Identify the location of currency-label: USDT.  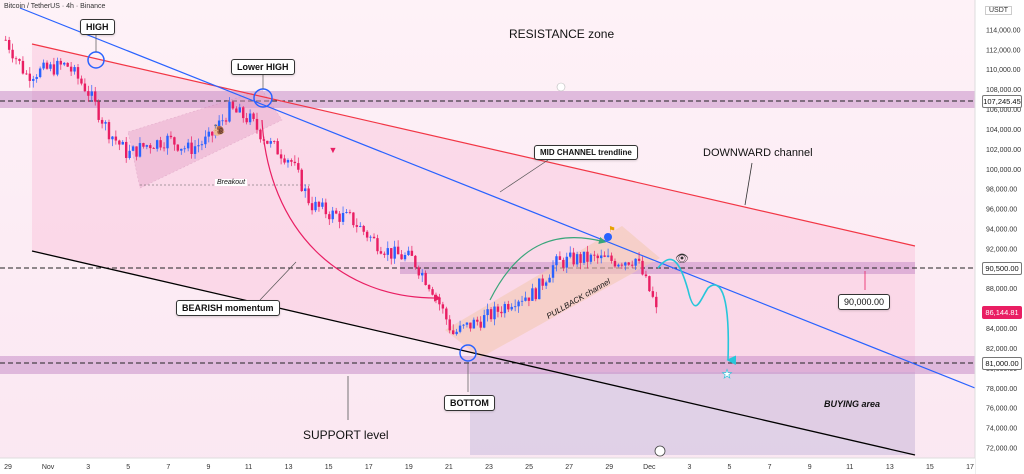
(999, 10).